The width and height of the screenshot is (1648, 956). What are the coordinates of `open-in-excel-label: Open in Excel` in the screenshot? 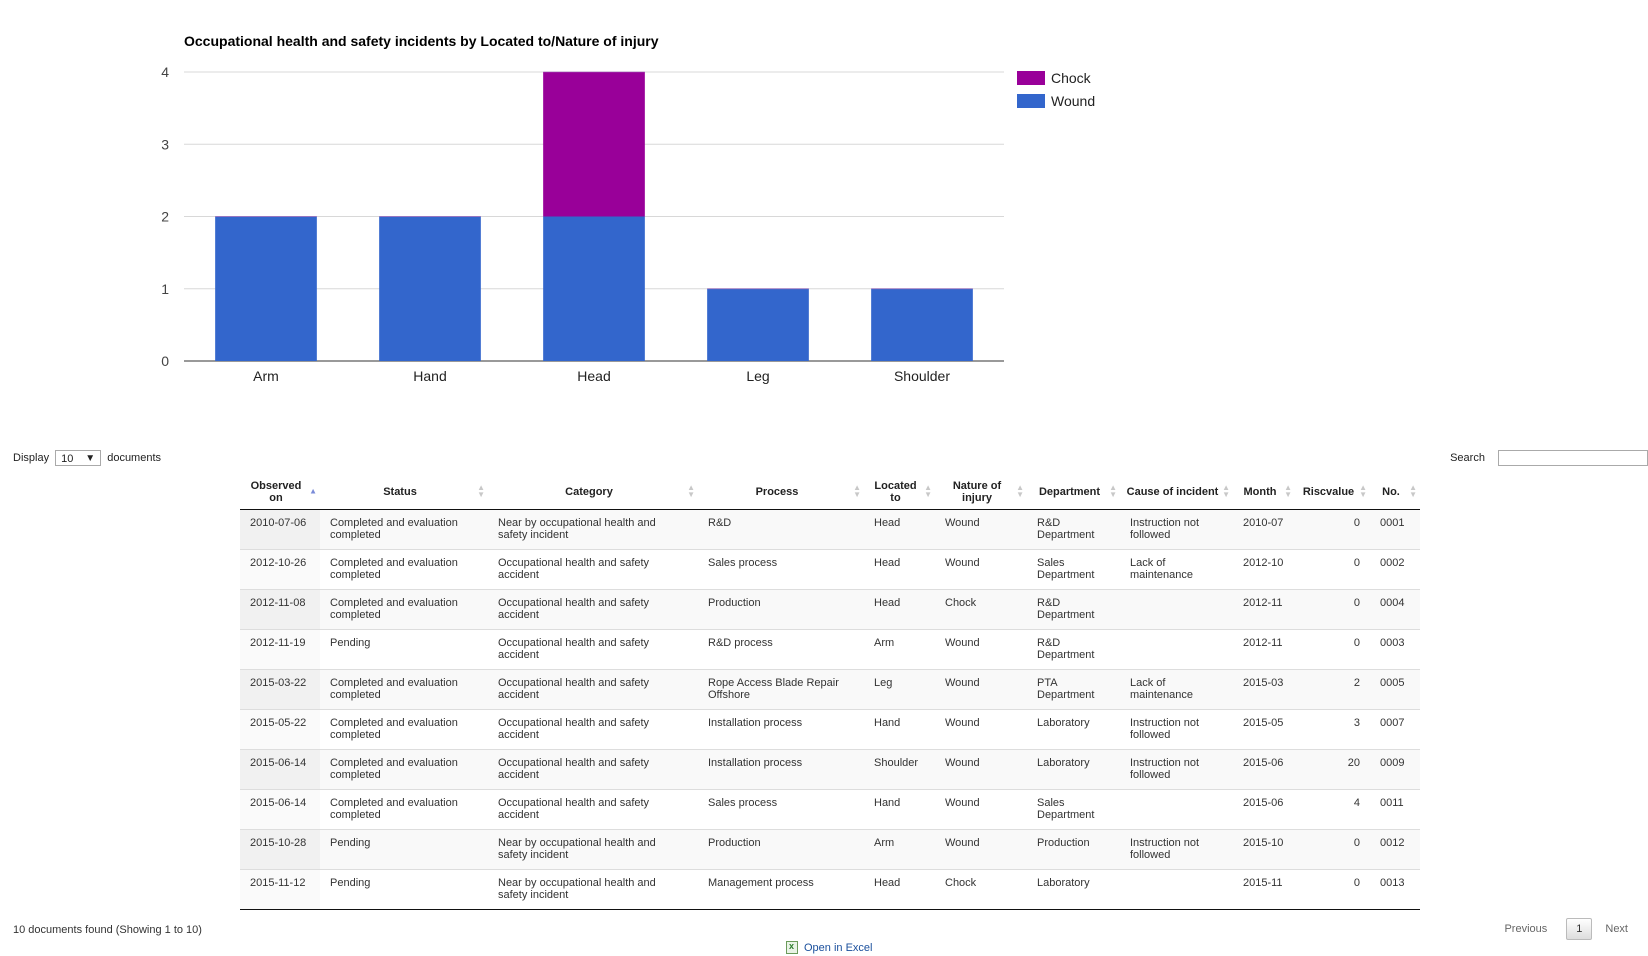 It's located at (838, 947).